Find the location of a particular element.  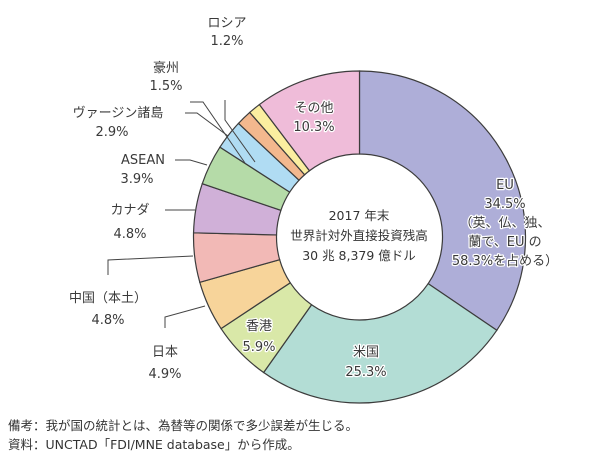

svg-text: （英、仏、独、 is located at coordinates (504, 223).